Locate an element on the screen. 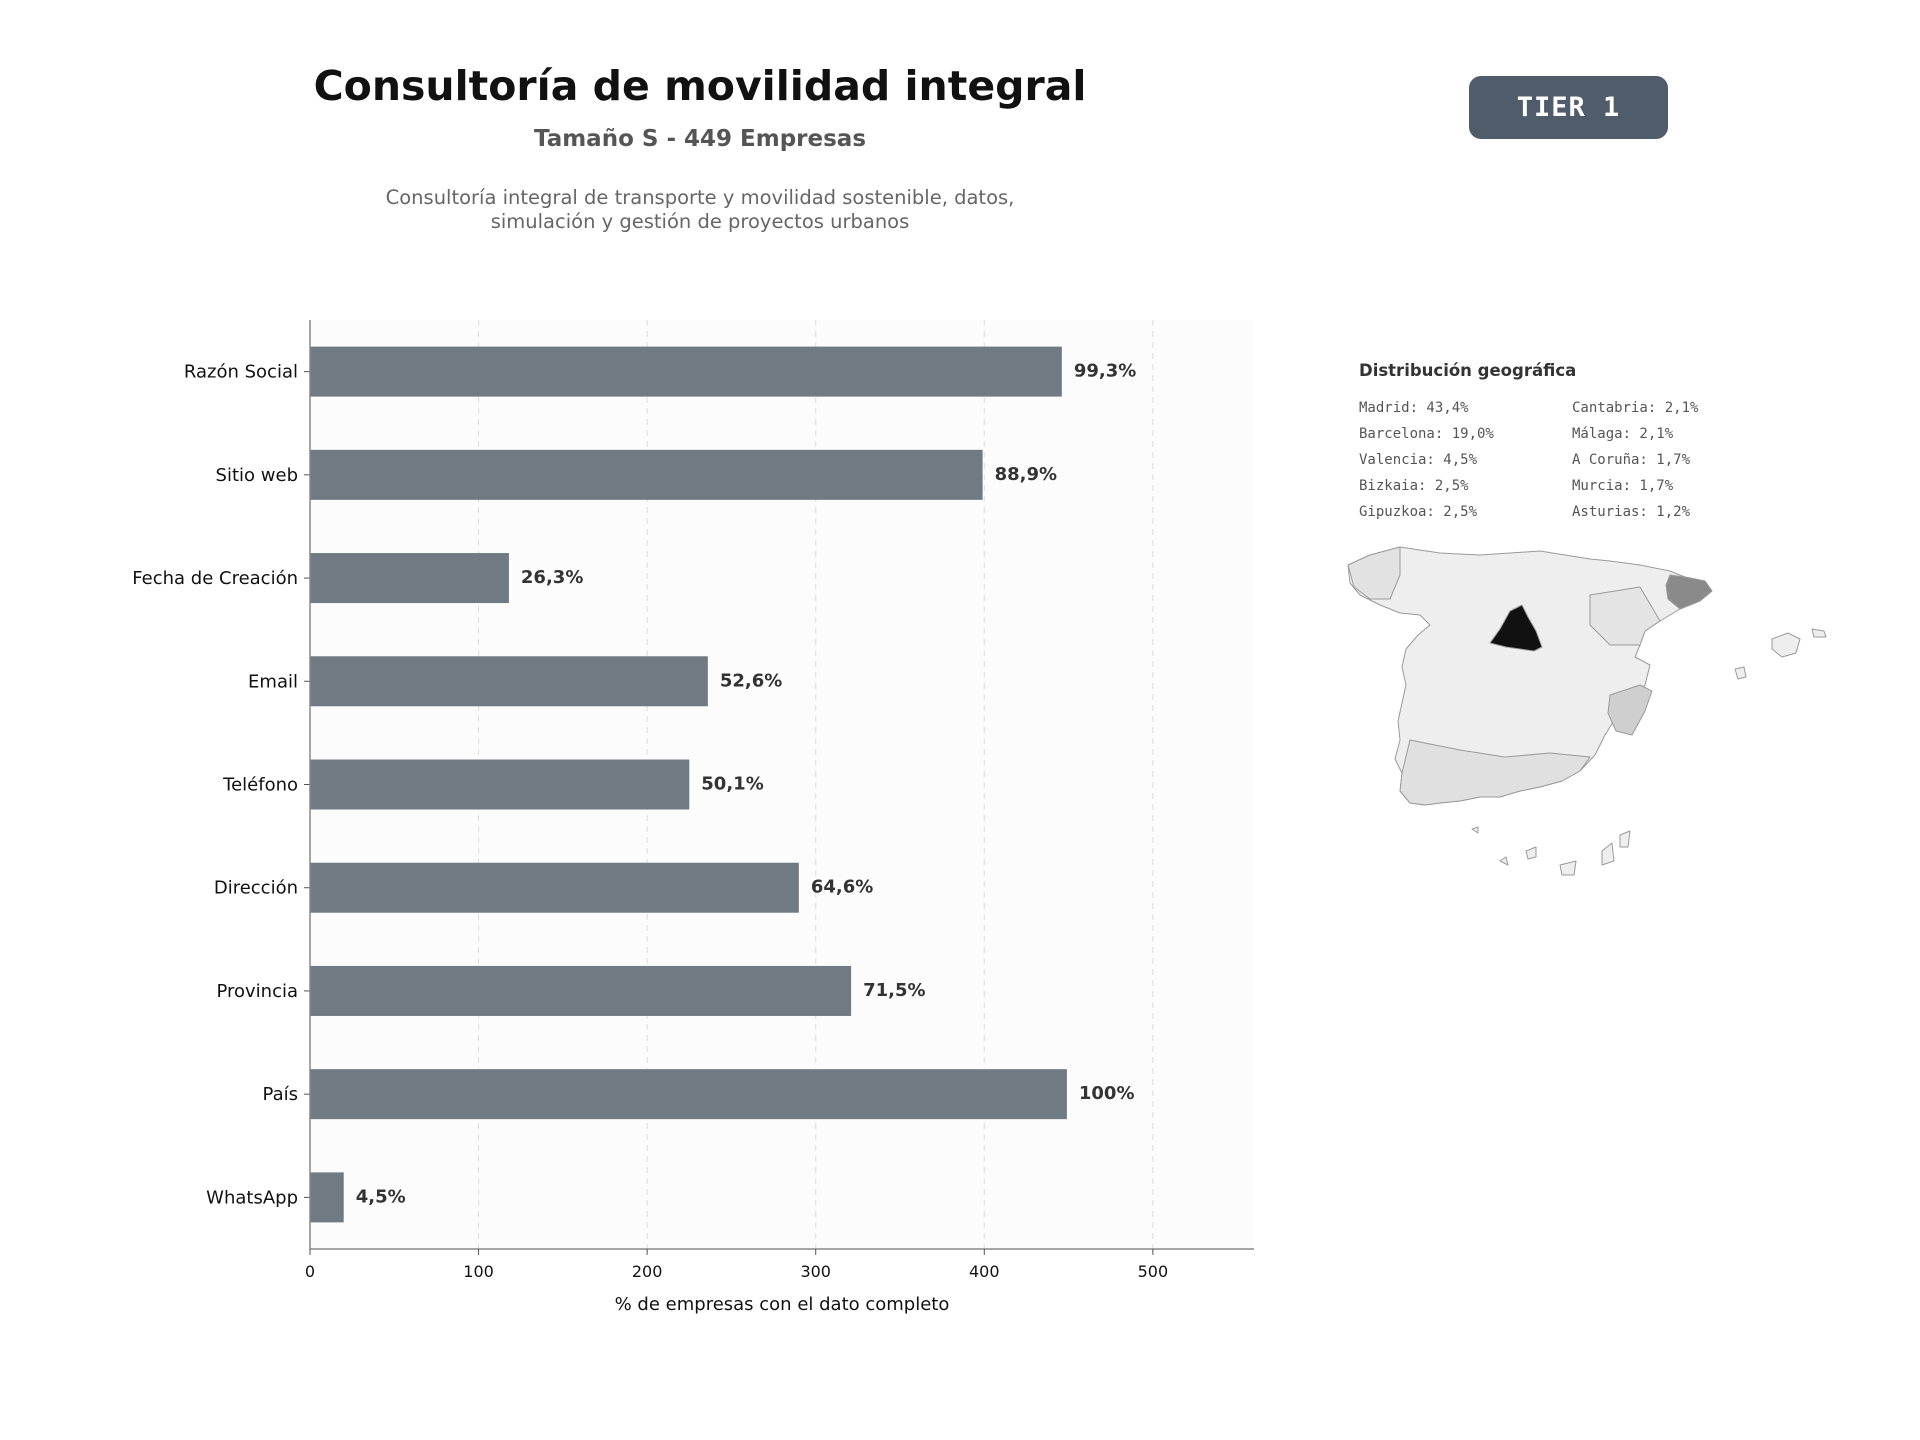 This screenshot has height=1440, width=1920. geo-item: Gipuzkoa: 2,5% is located at coordinates (1418, 512).